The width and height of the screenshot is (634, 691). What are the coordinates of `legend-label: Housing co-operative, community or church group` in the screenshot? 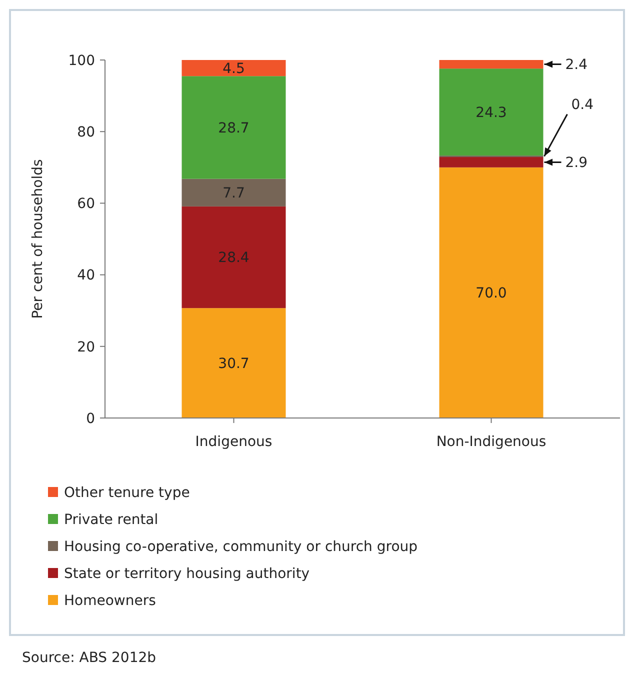 It's located at (241, 546).